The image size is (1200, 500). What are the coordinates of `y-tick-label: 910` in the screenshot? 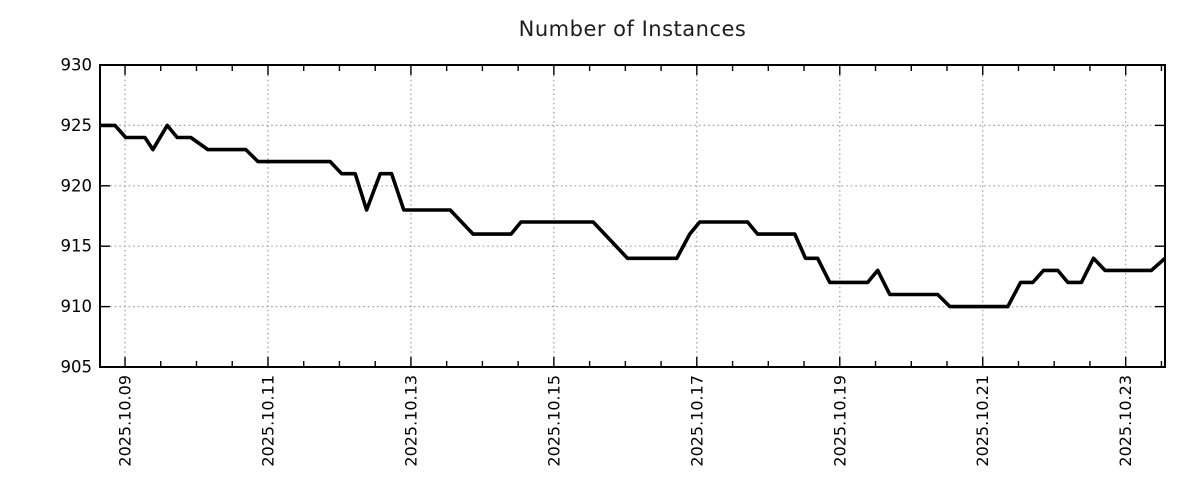 It's located at (77, 306).